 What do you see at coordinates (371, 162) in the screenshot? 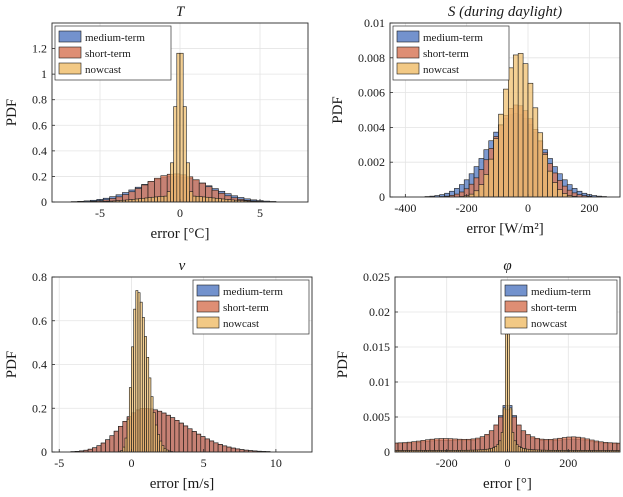
I see `y-tick-label: 0.002` at bounding box center [371, 162].